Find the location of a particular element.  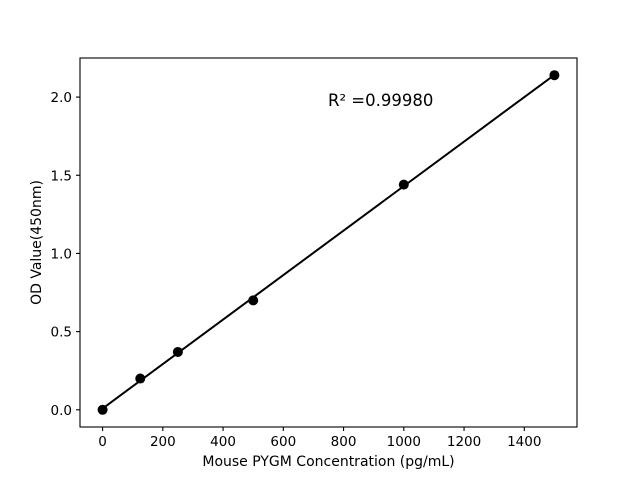

y-tick-label: 0.0 is located at coordinates (61, 411).